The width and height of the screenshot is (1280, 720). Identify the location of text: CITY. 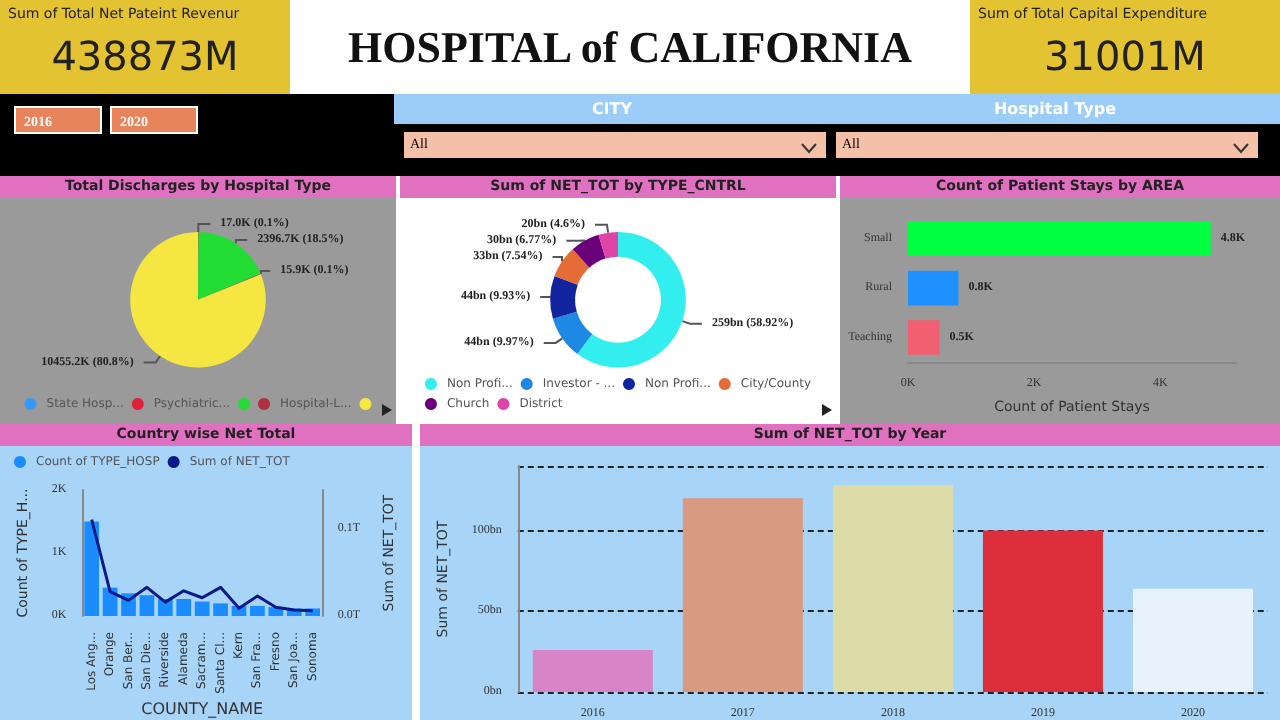
(612, 109).